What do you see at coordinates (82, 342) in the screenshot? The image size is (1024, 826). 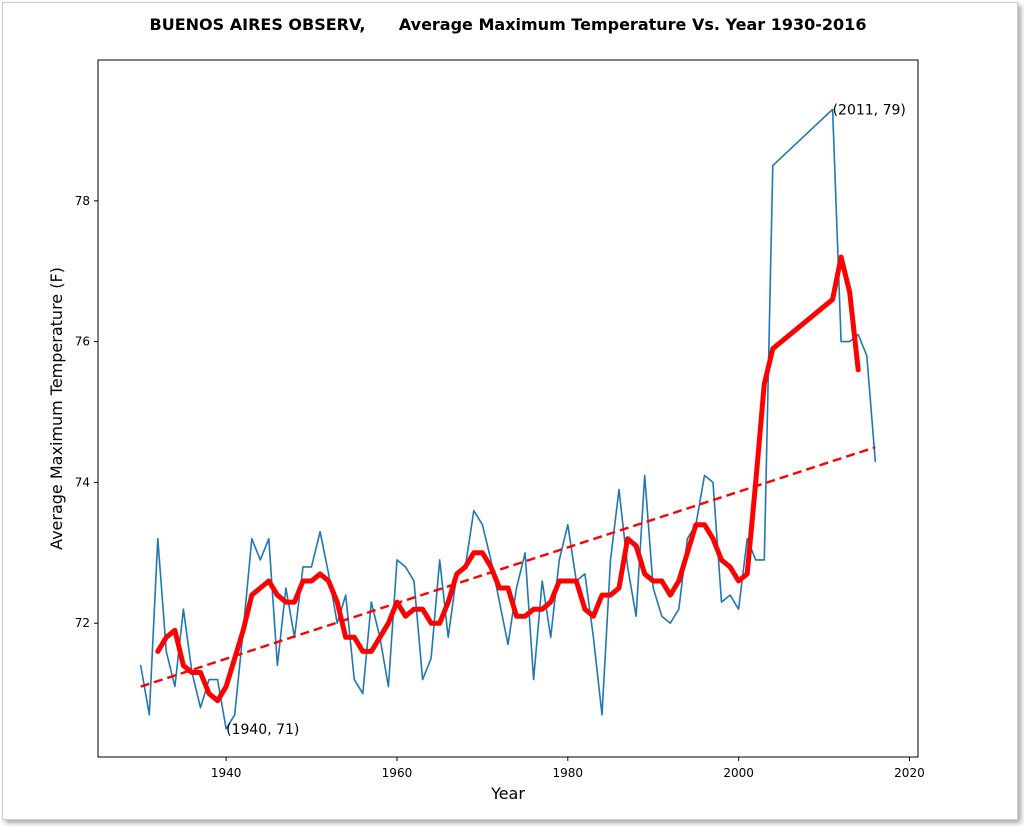 I see `y-tick-label: 76` at bounding box center [82, 342].